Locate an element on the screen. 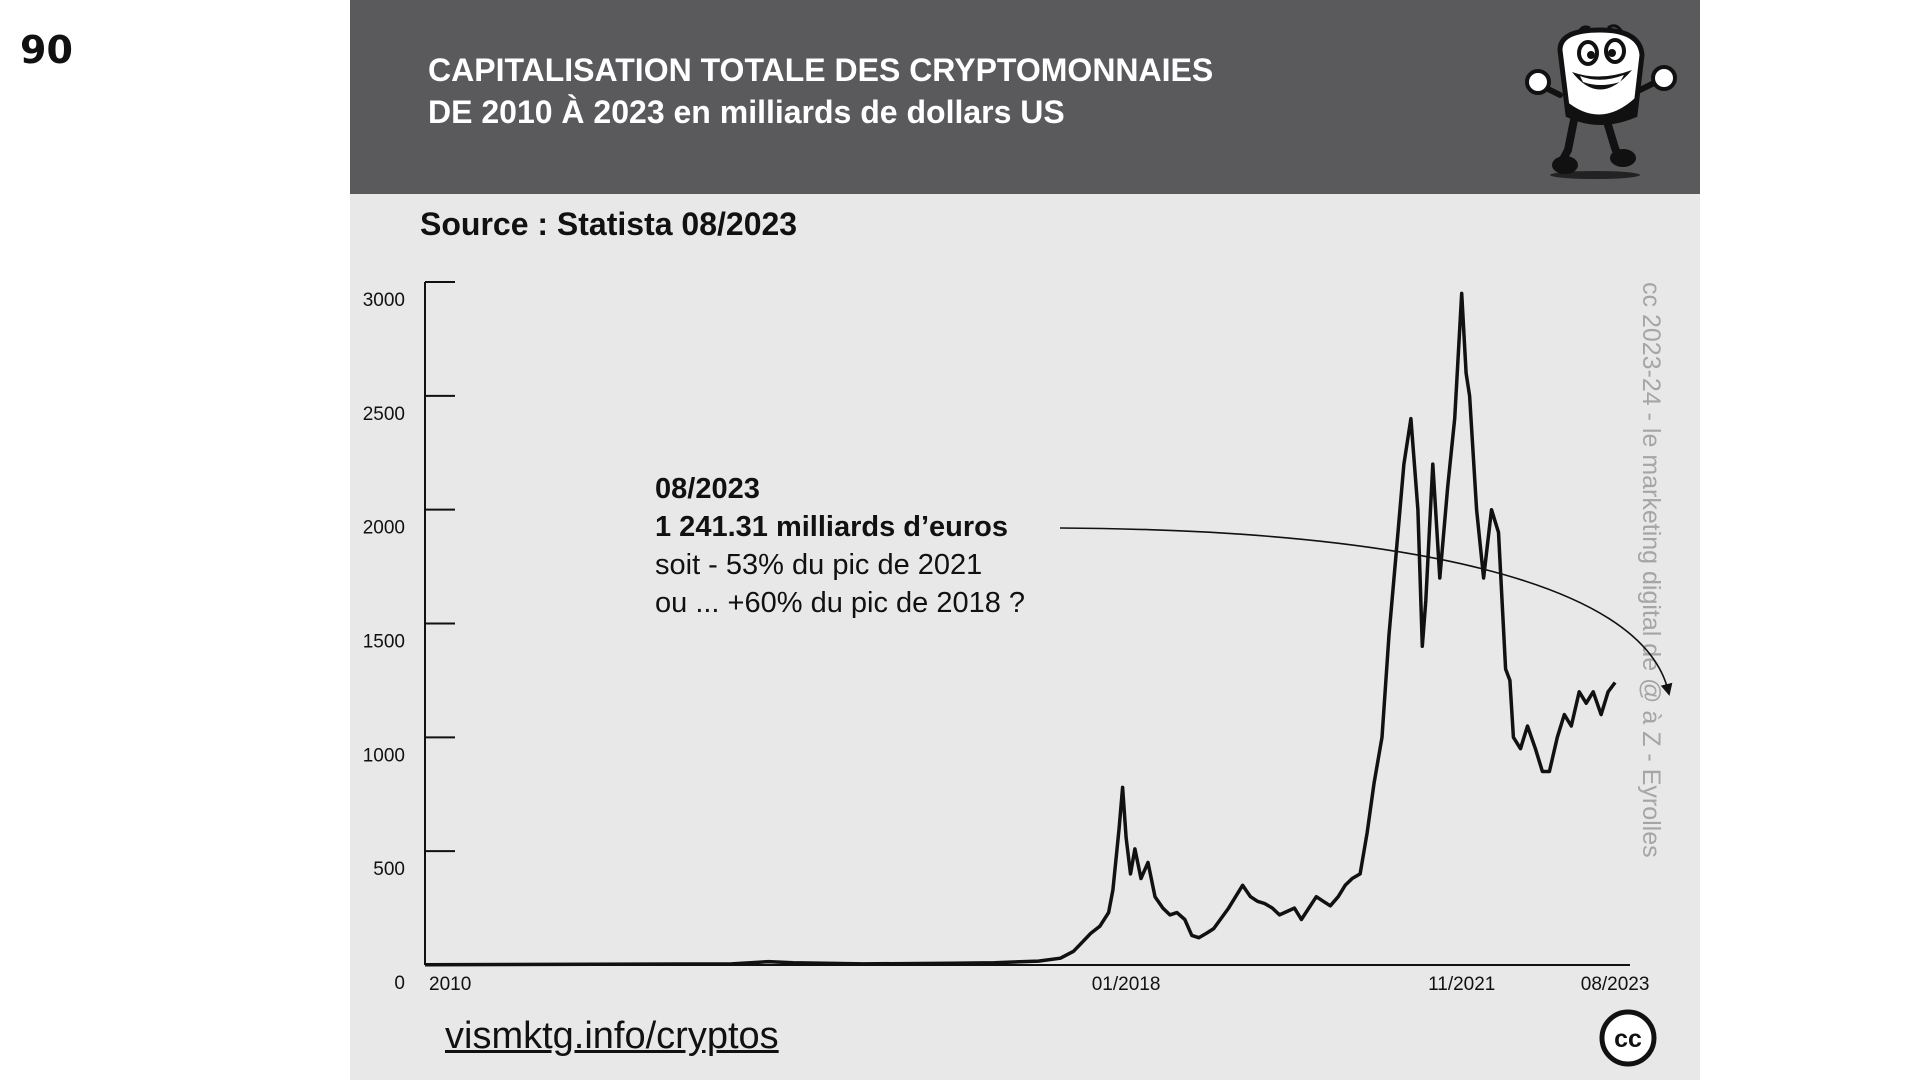  annotation-comparison-2018: ou ... +60% du pic de 2018 ? is located at coordinates (840, 603).